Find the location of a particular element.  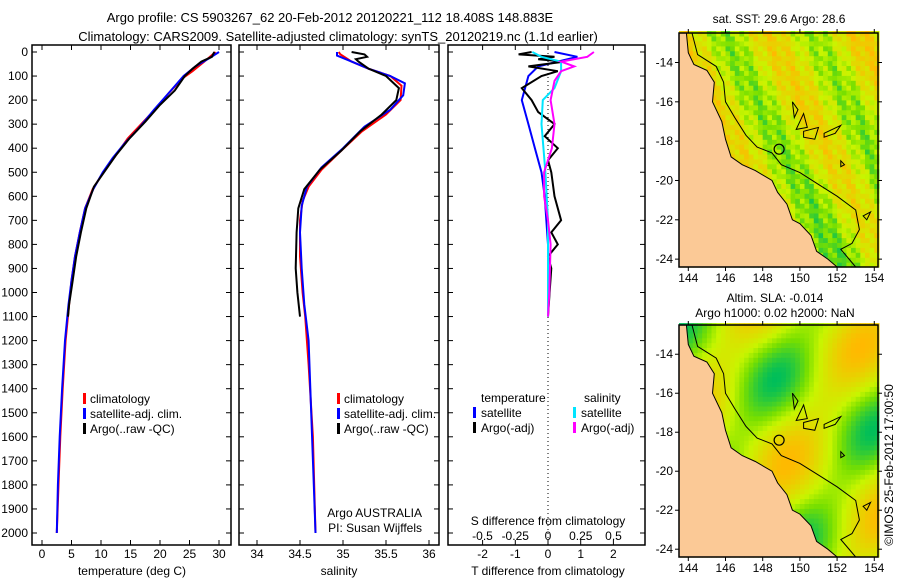

depth-tick-label: 600 is located at coordinates (18, 196).